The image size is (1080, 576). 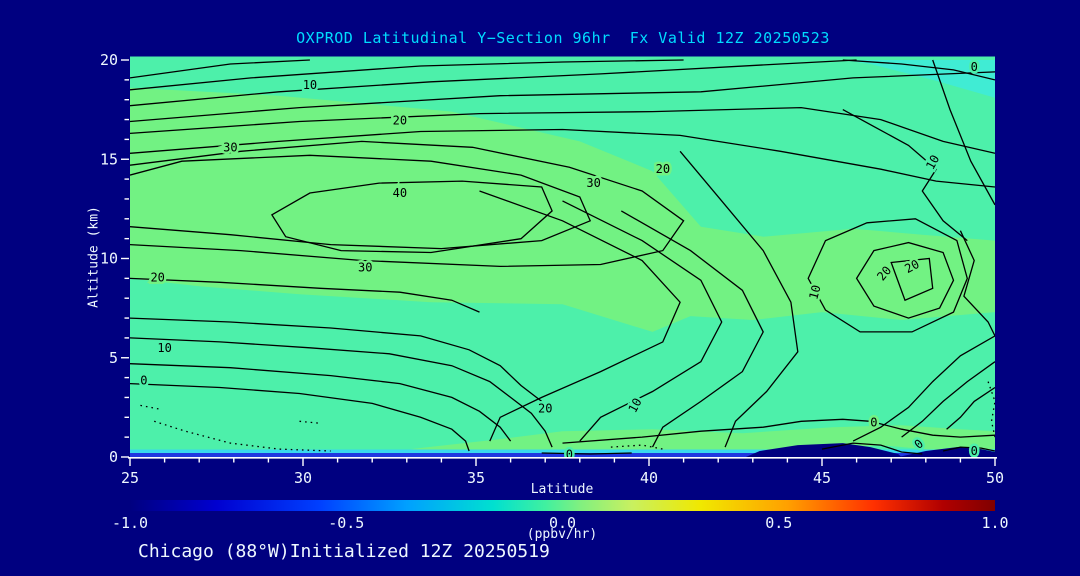 I want to click on station-init-text: Chicago (88°W)Initialized 12Z 20250519, so click(x=344, y=551).